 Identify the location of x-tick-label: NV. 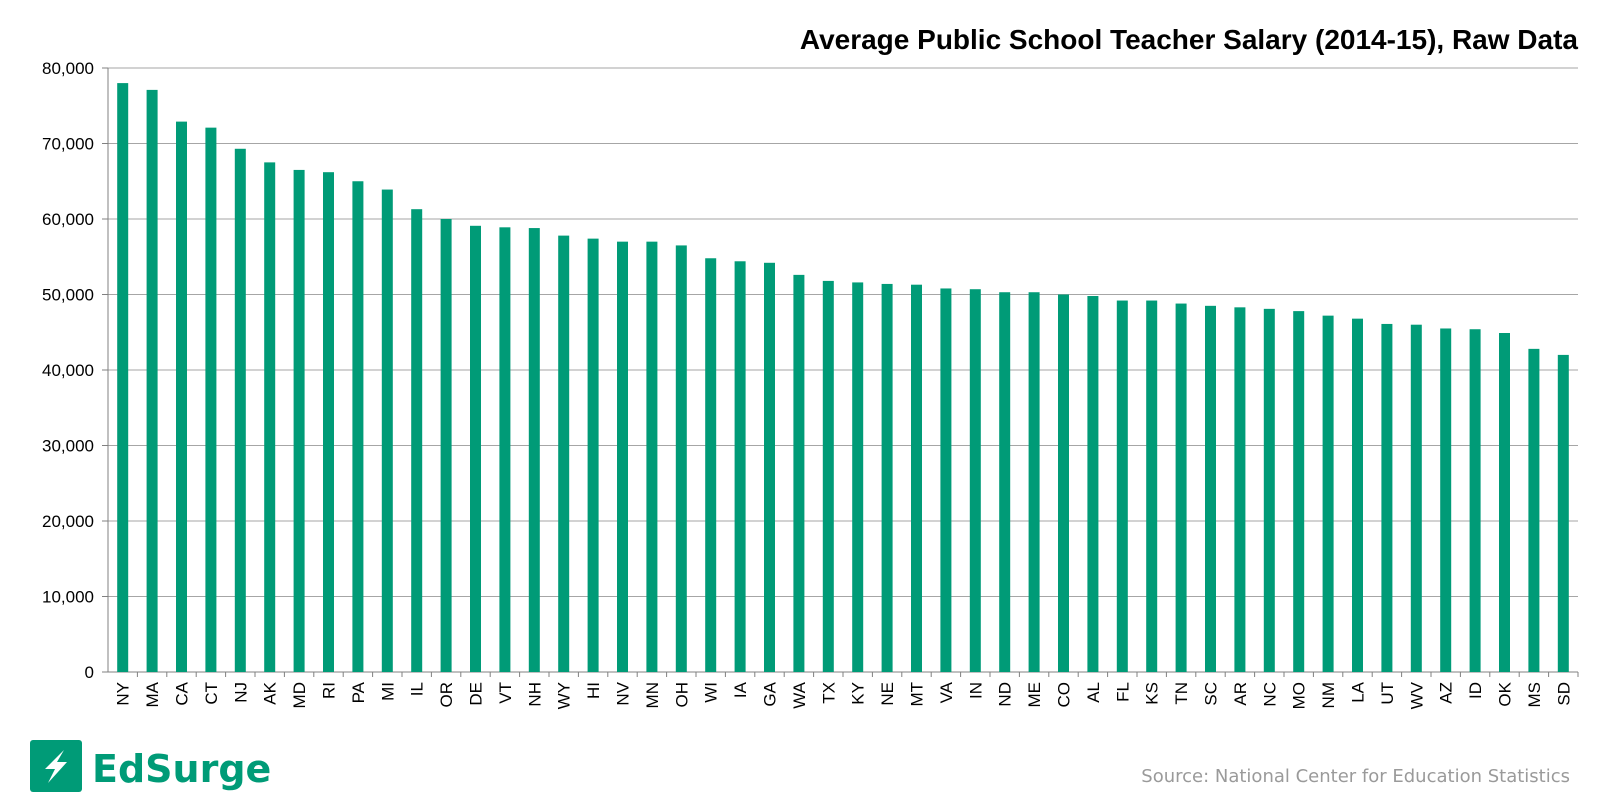
(623, 693).